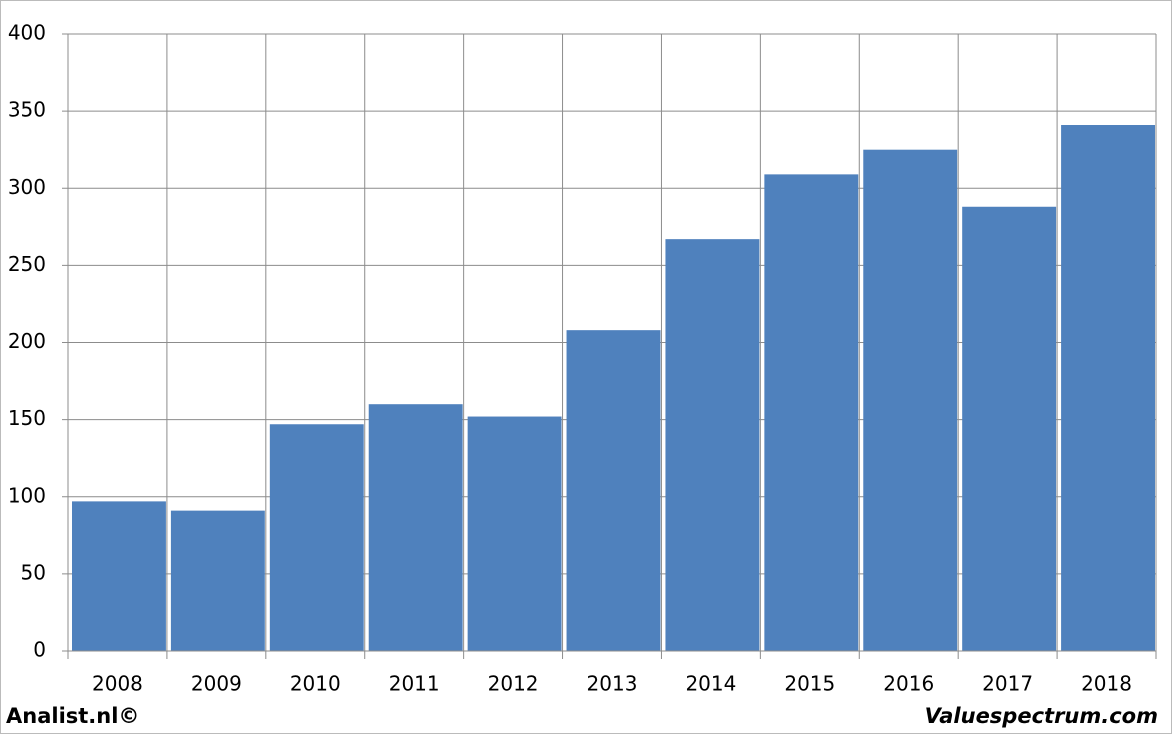 The image size is (1172, 738). Describe the element at coordinates (27, 33) in the screenshot. I see `y-tick-label: 400` at that location.